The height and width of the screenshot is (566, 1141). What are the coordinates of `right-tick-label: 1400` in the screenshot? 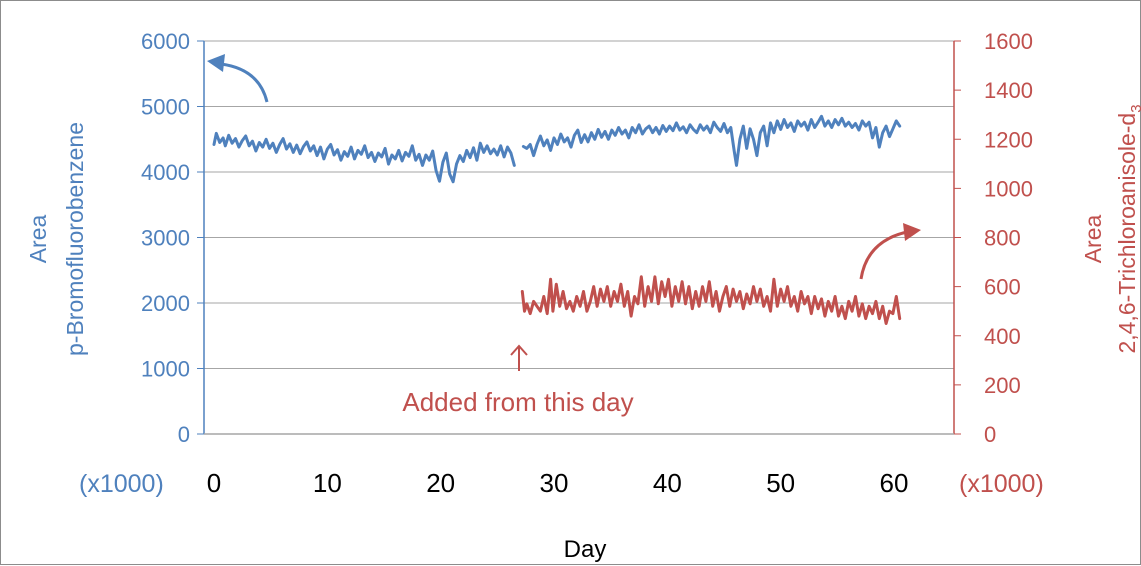 It's located at (1008, 90).